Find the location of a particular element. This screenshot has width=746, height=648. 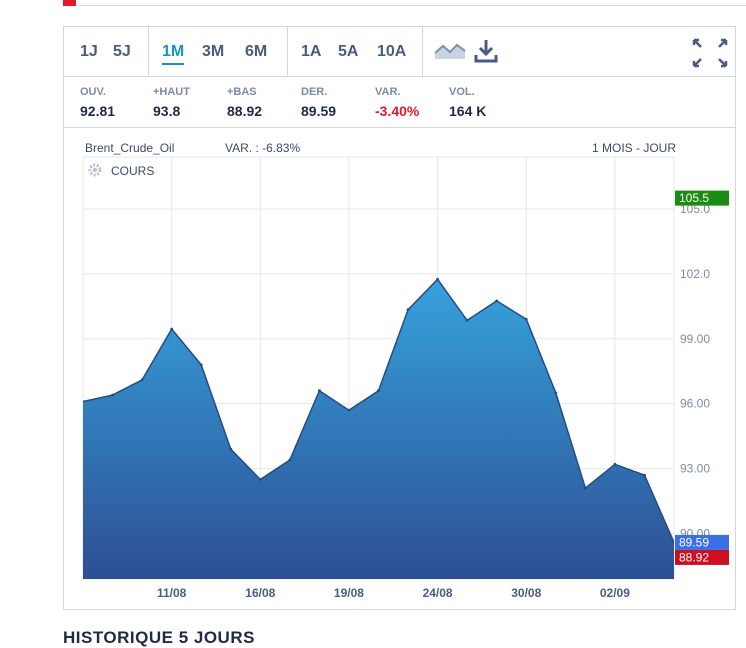

y-tick-label: 96.00 is located at coordinates (695, 404).